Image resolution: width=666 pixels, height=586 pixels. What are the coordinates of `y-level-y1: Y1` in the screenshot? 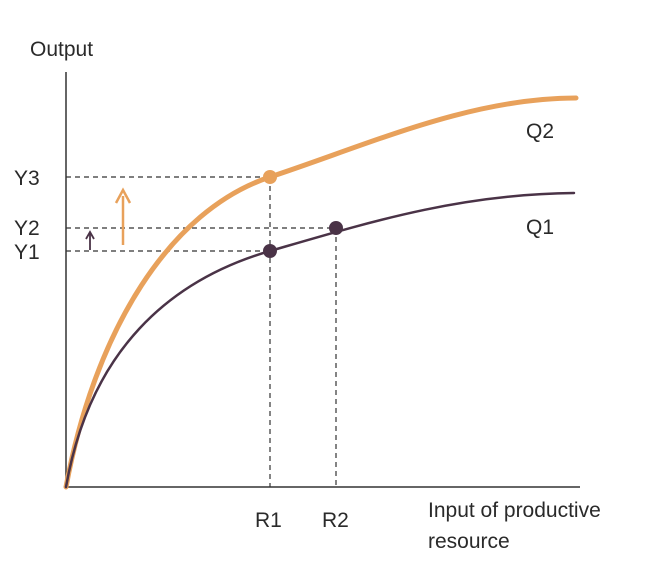 It's located at (27, 252).